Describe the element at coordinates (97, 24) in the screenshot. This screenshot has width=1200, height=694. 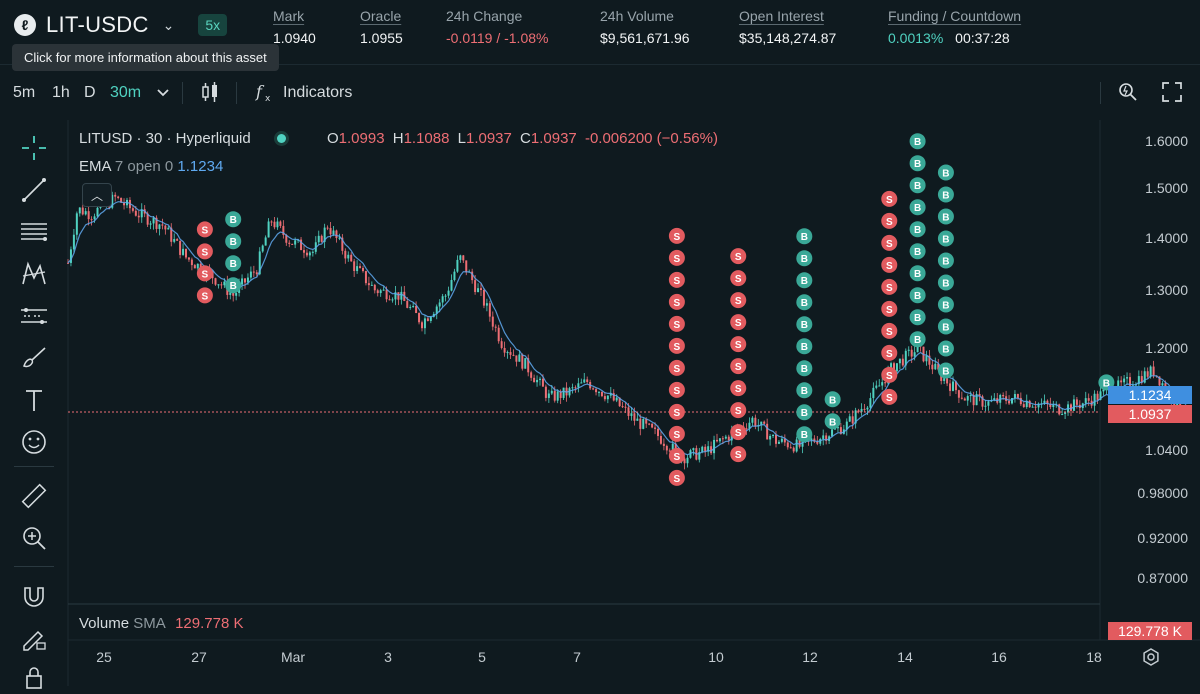
I see `asset-name: LIT-USDC` at that location.